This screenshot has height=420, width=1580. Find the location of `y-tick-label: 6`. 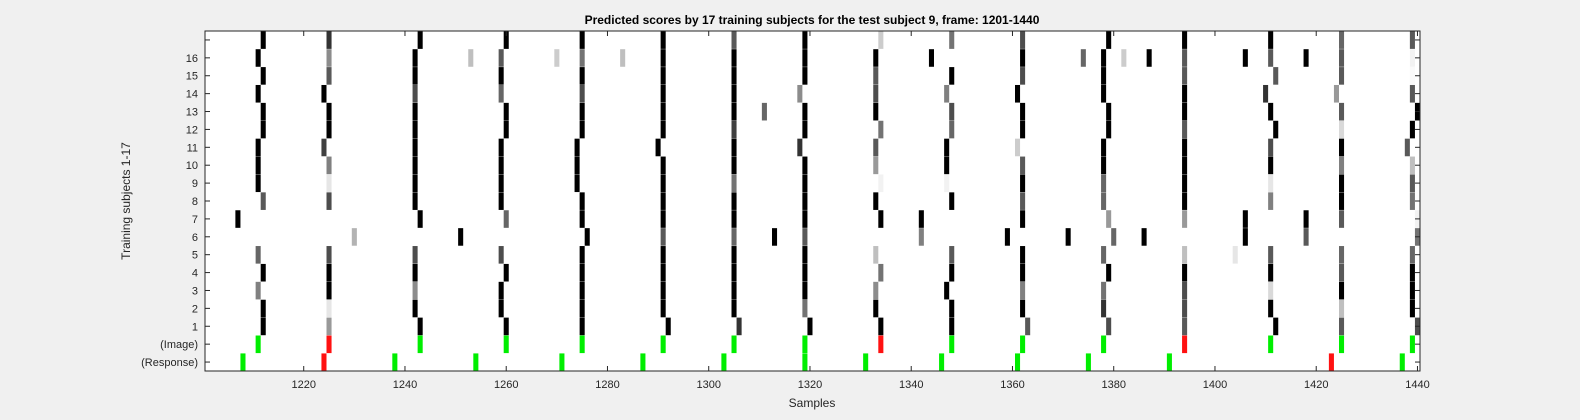

y-tick-label: 6 is located at coordinates (195, 238).